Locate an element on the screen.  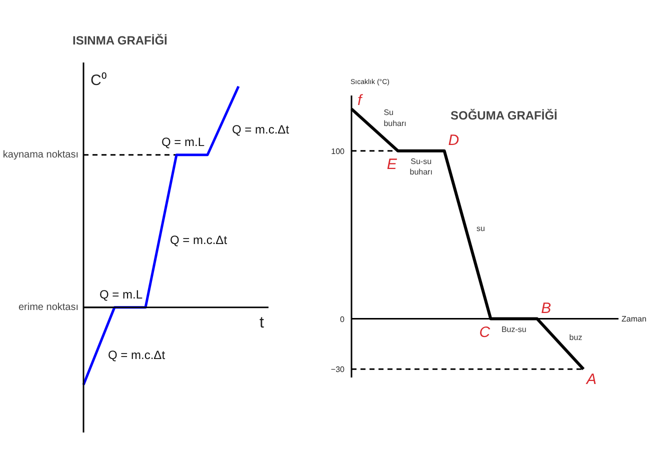
data-label: C is located at coordinates (484, 332).